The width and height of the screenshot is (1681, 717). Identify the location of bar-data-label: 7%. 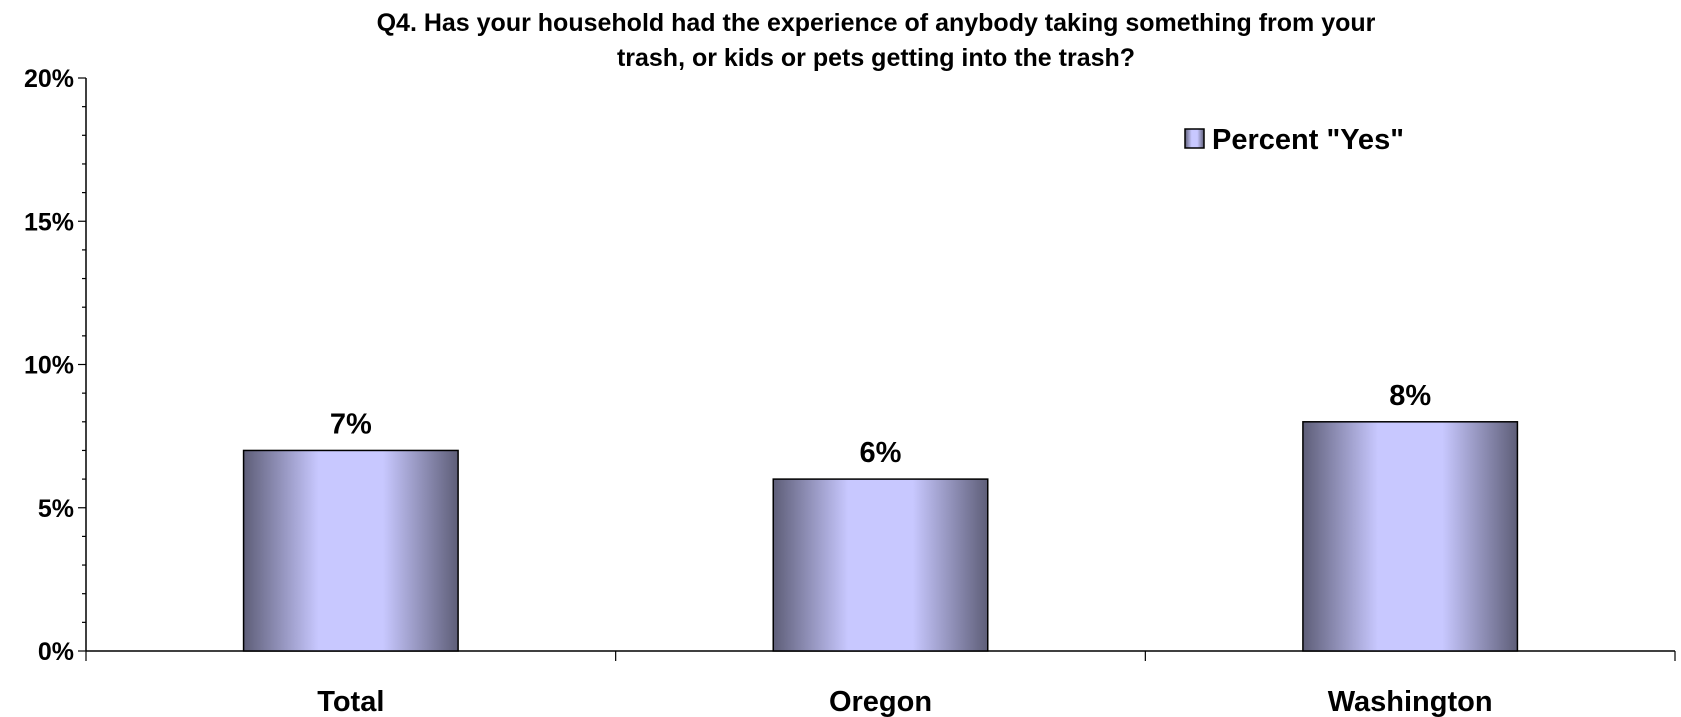
(351, 424).